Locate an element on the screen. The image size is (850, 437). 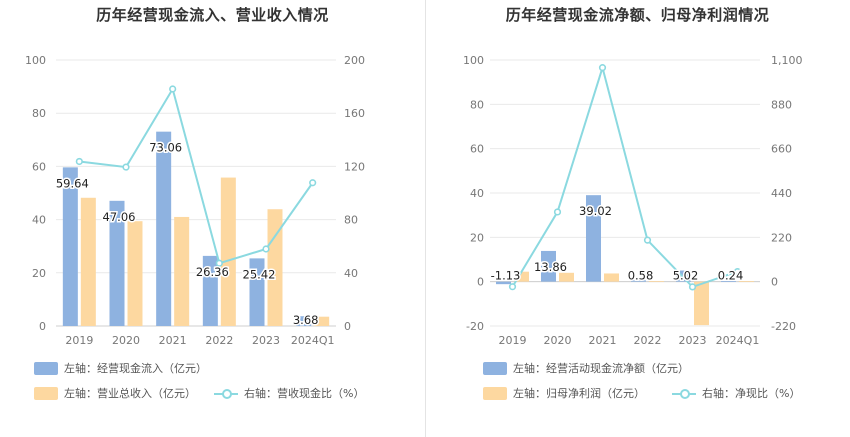
legend-item-net-profit: 左轴：归母净利润（亿元） is located at coordinates (564, 393).